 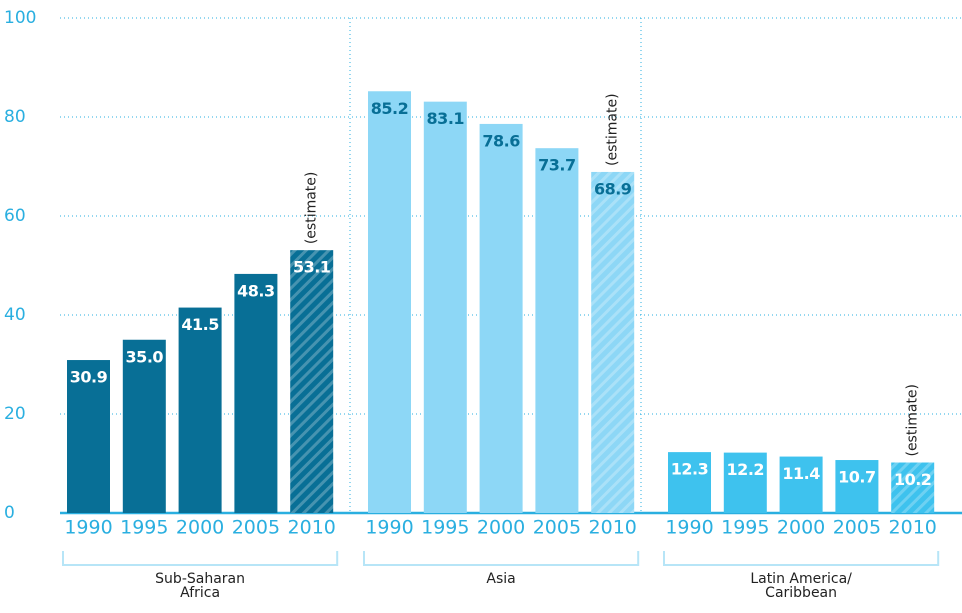 What do you see at coordinates (15, 117) in the screenshot?
I see `y-tick-label: 80` at bounding box center [15, 117].